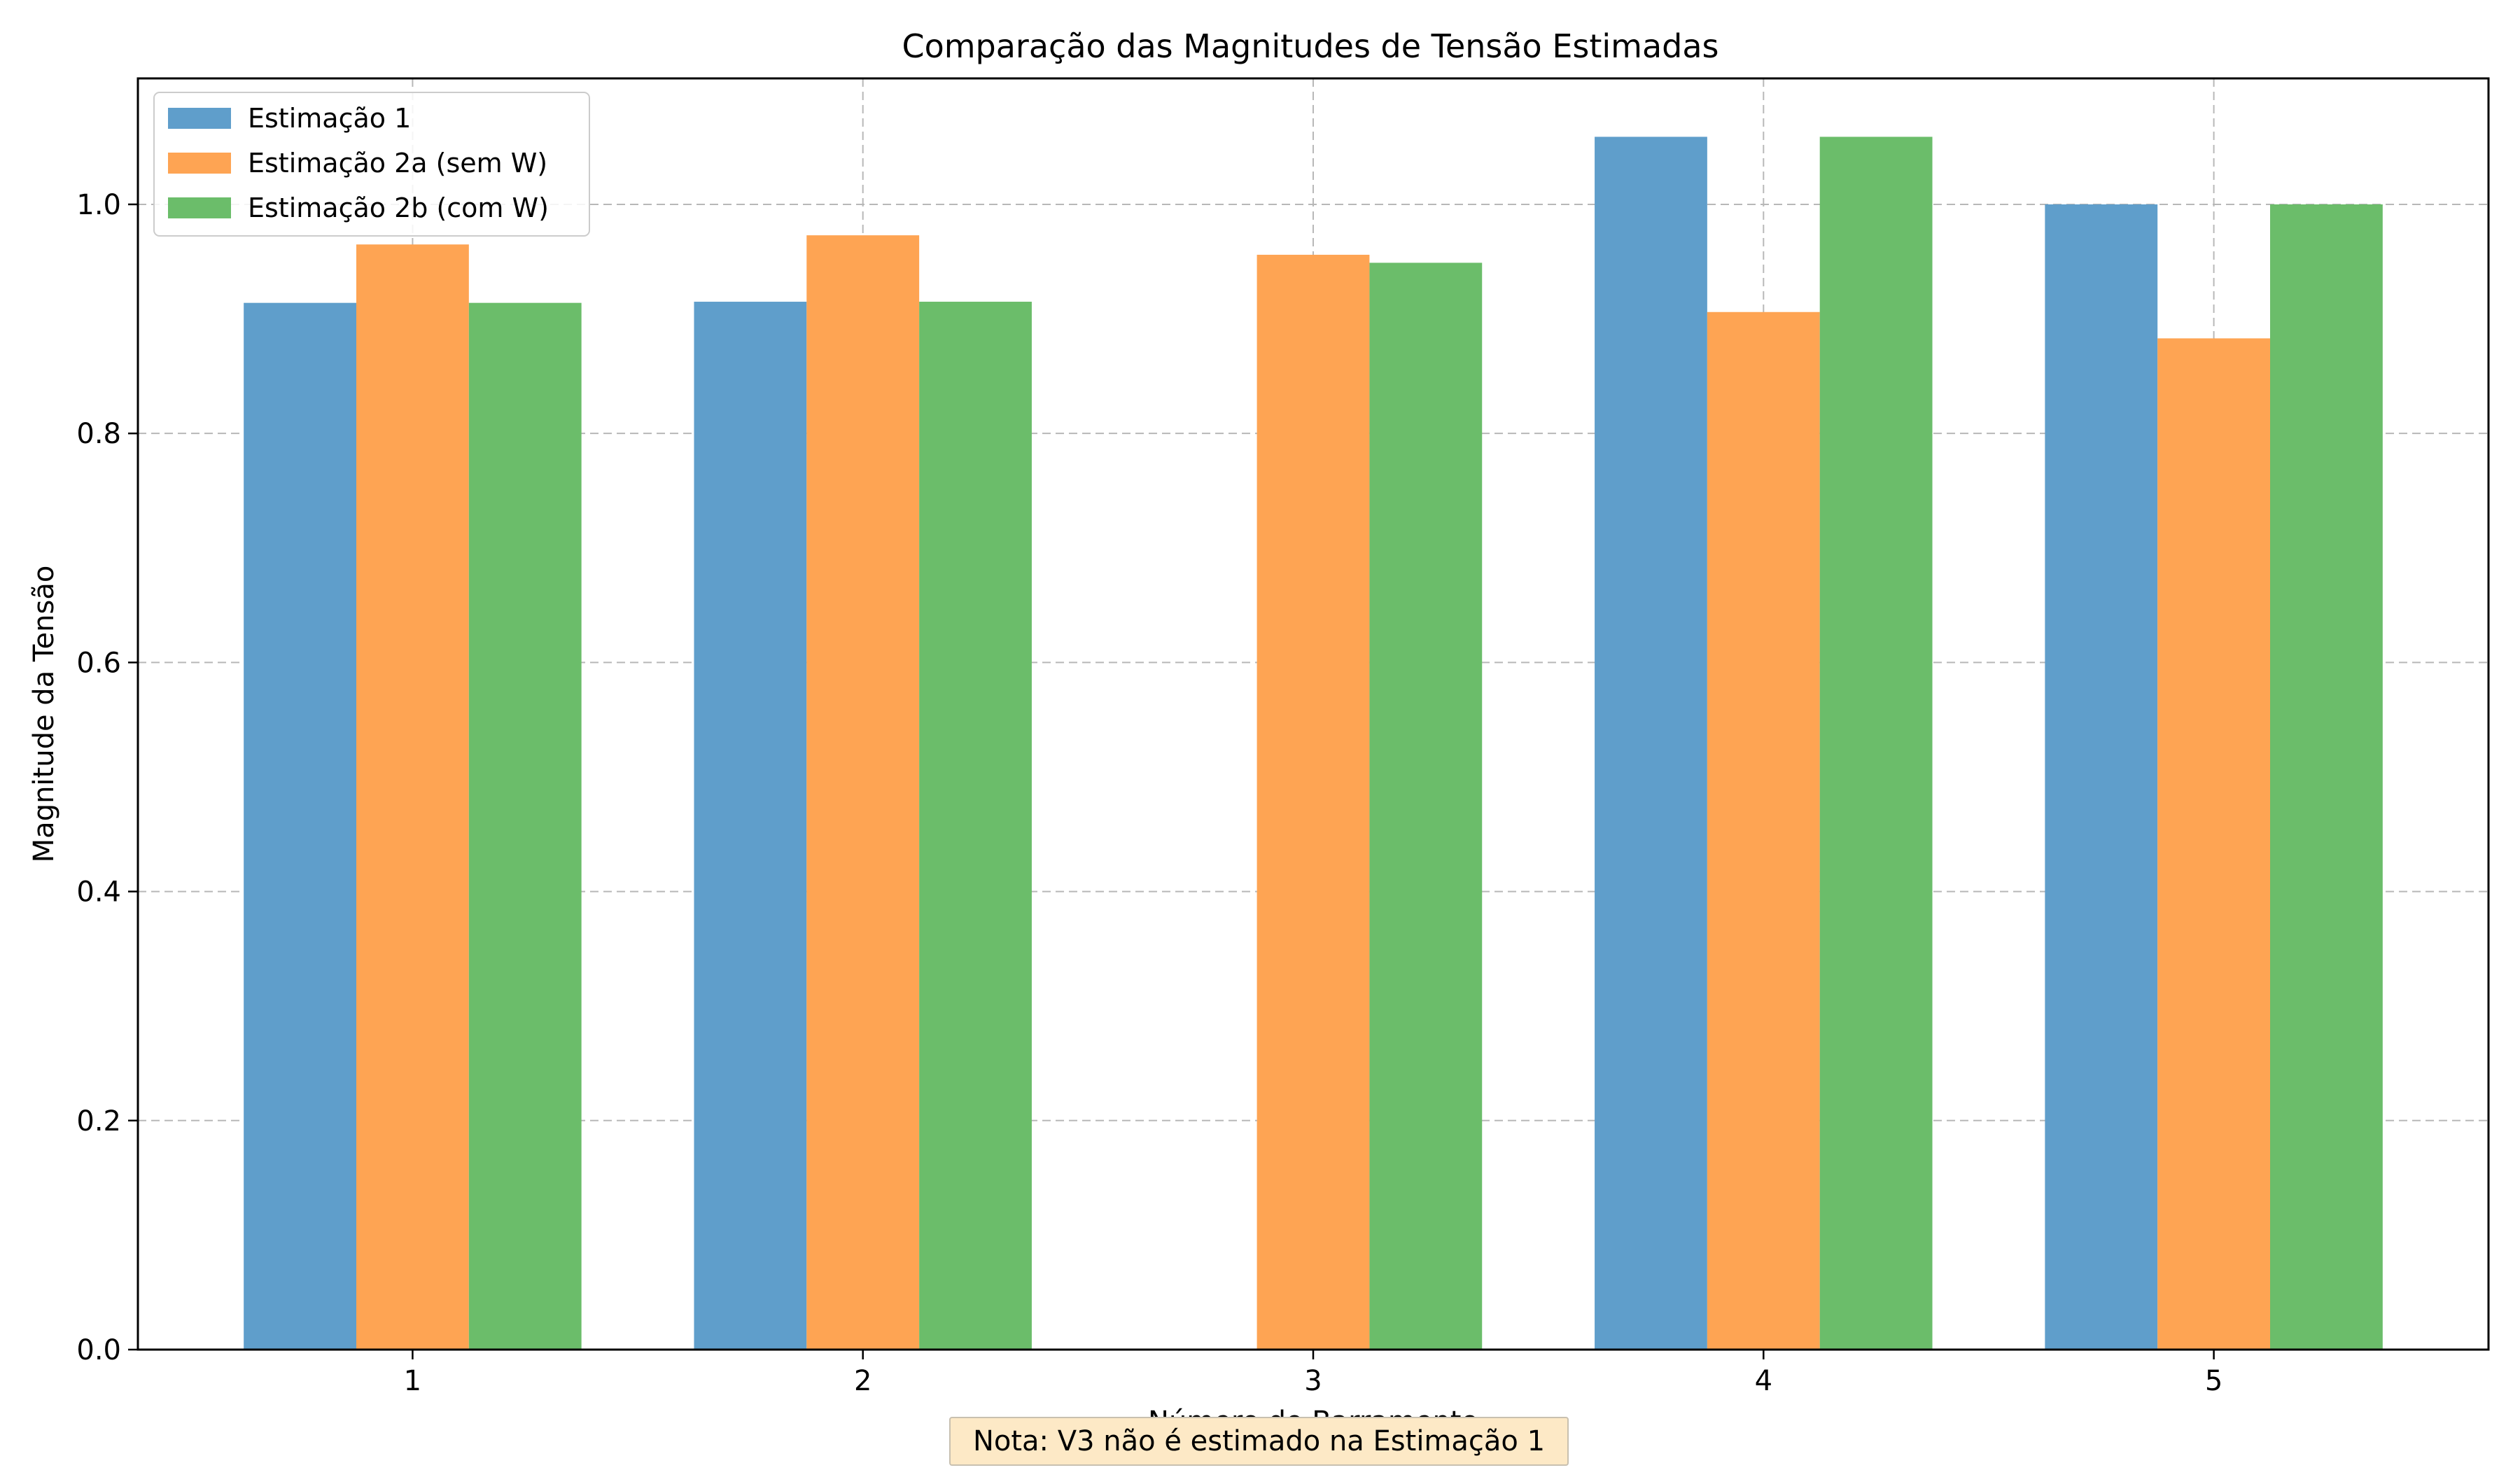 Image resolution: width=2520 pixels, height=1470 pixels. I want to click on legend-label-3: Estimação 2b (com W), so click(398, 207).